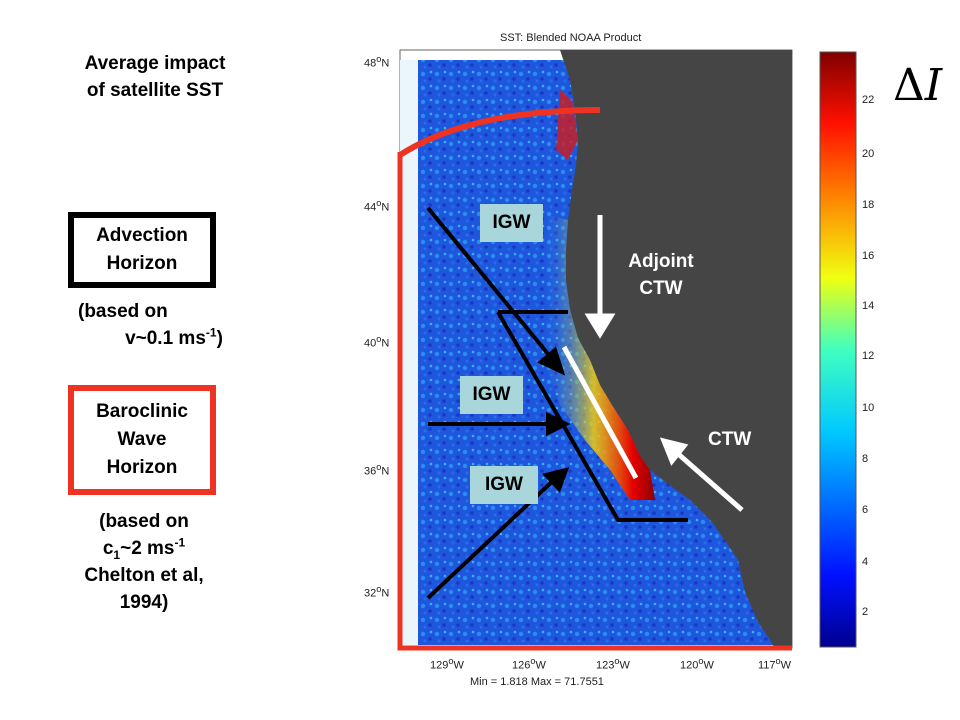  I want to click on heading-line-1: Average impact, so click(155, 63).